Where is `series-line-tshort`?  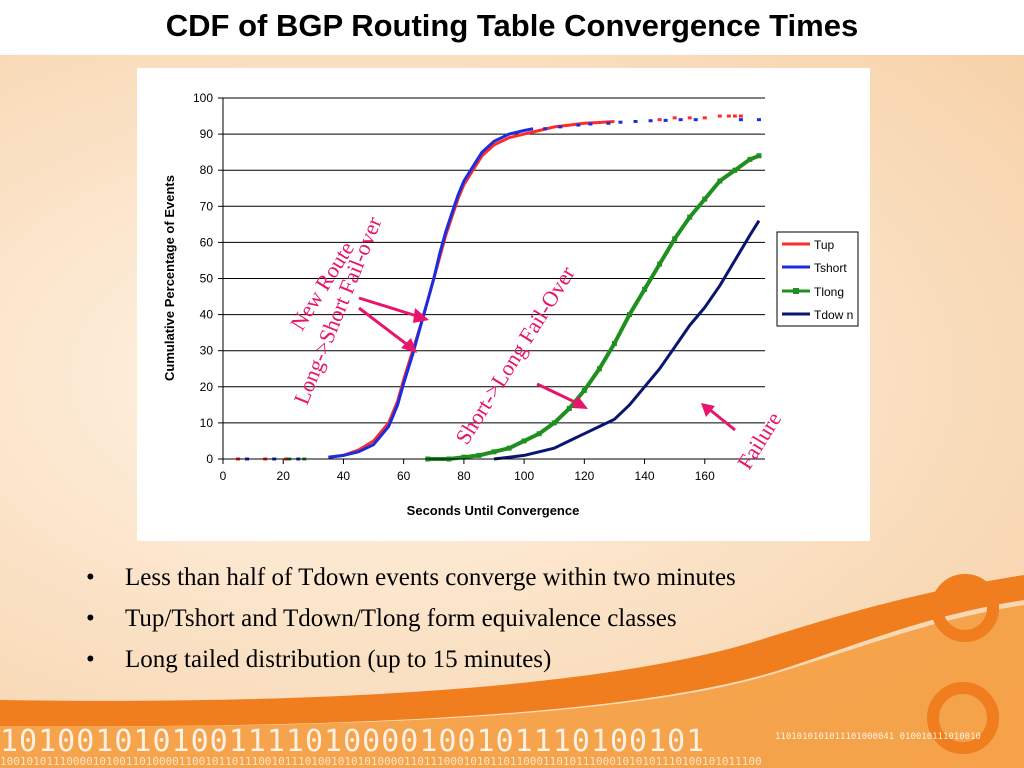 series-line-tshort is located at coordinates (431, 293).